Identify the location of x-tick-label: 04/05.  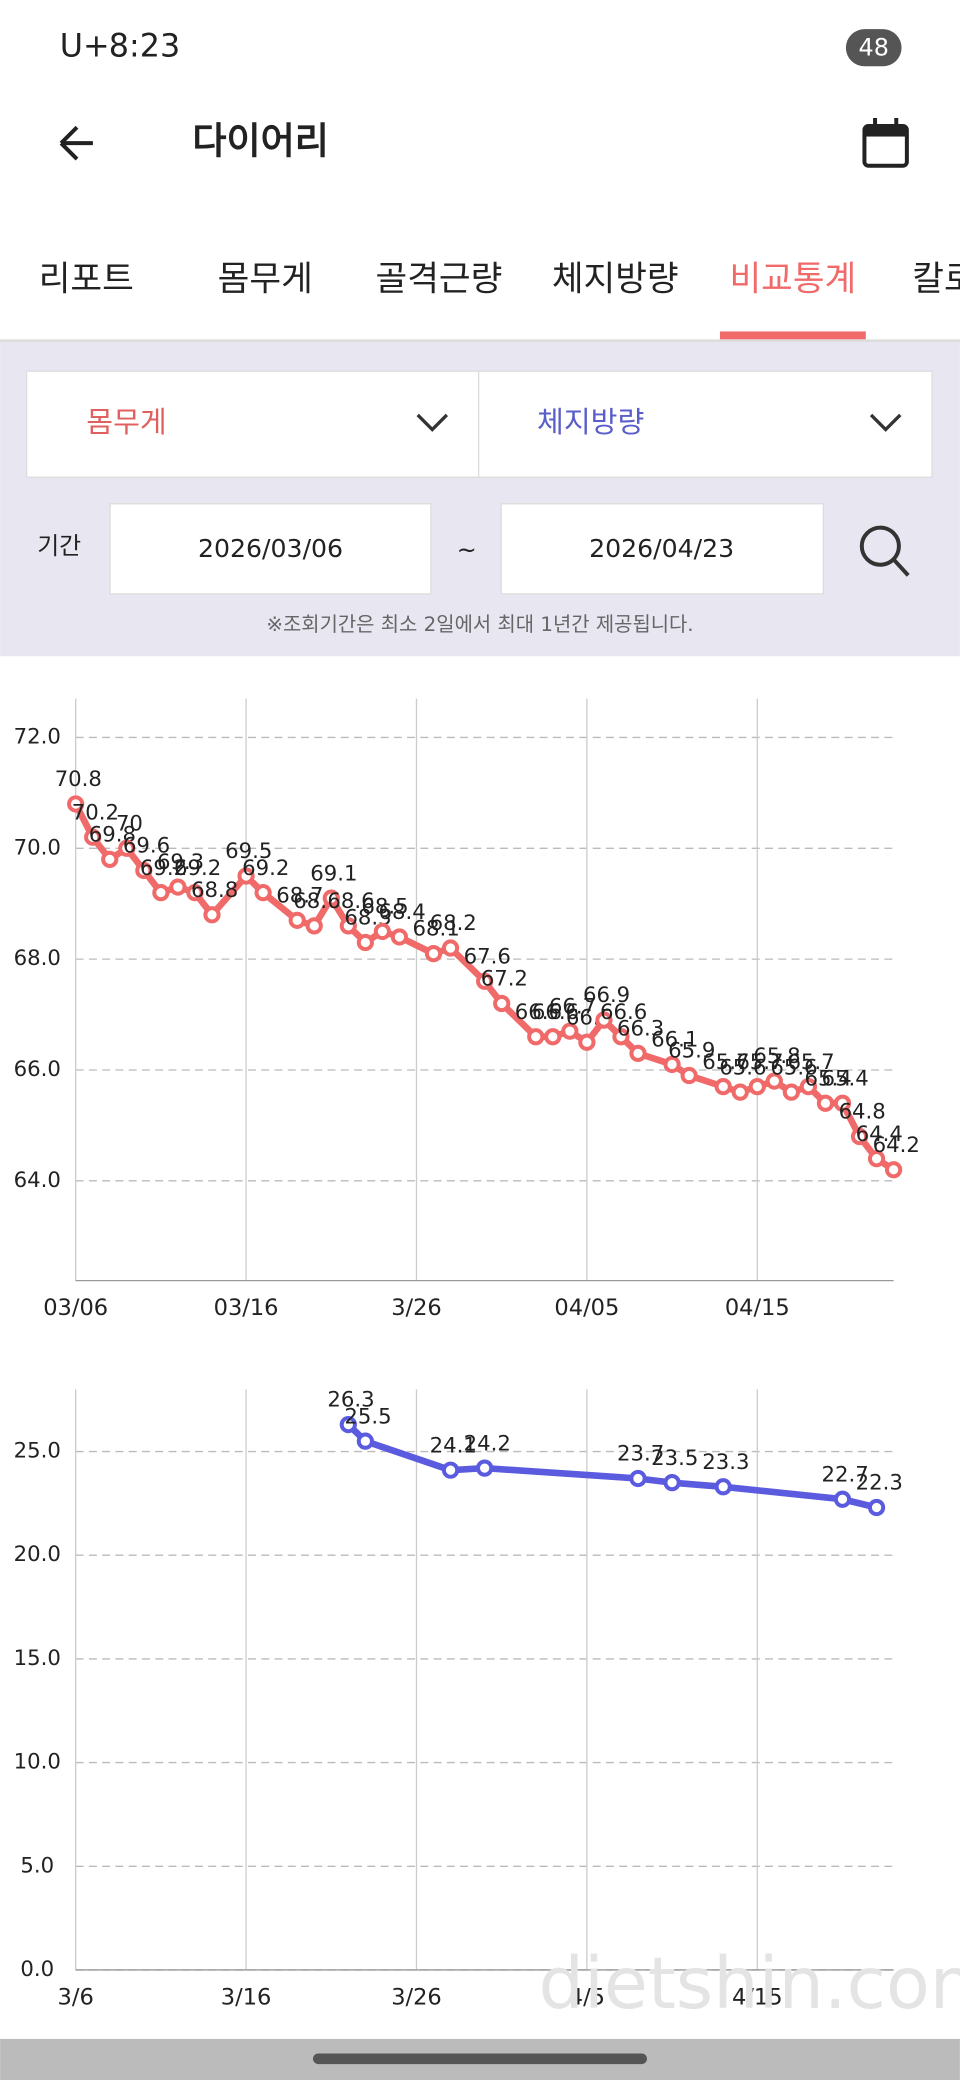
(586, 1308).